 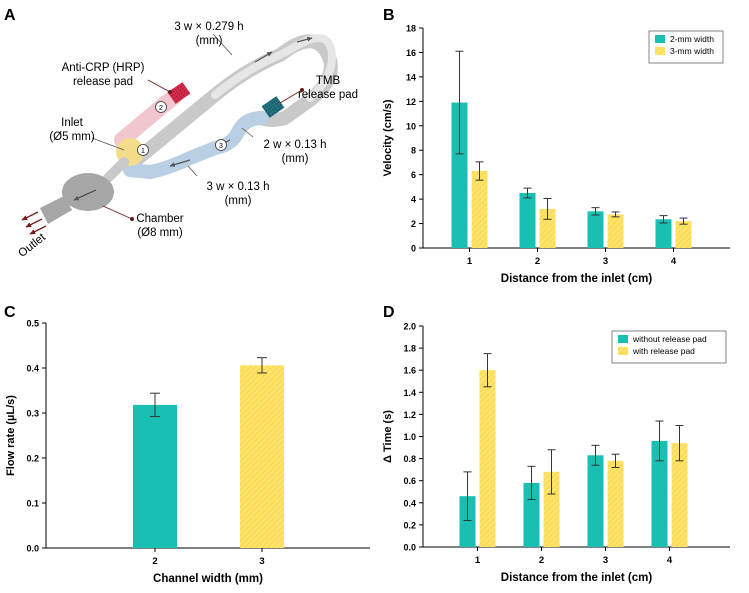 What do you see at coordinates (409, 393) in the screenshot?
I see `y-tick-label: 1.4` at bounding box center [409, 393].